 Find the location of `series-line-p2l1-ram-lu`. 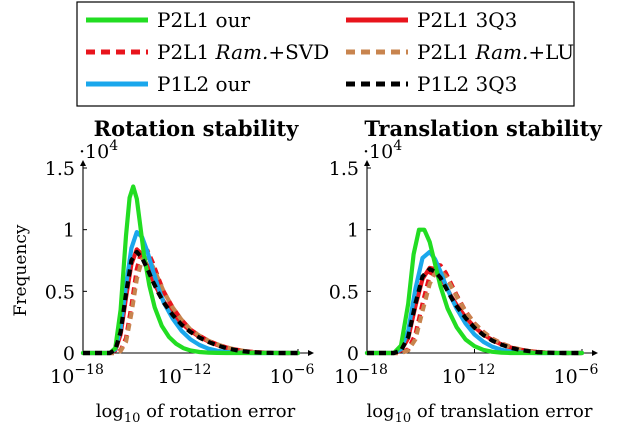

series-line-p2l1-ram-lu is located at coordinates (474, 312).